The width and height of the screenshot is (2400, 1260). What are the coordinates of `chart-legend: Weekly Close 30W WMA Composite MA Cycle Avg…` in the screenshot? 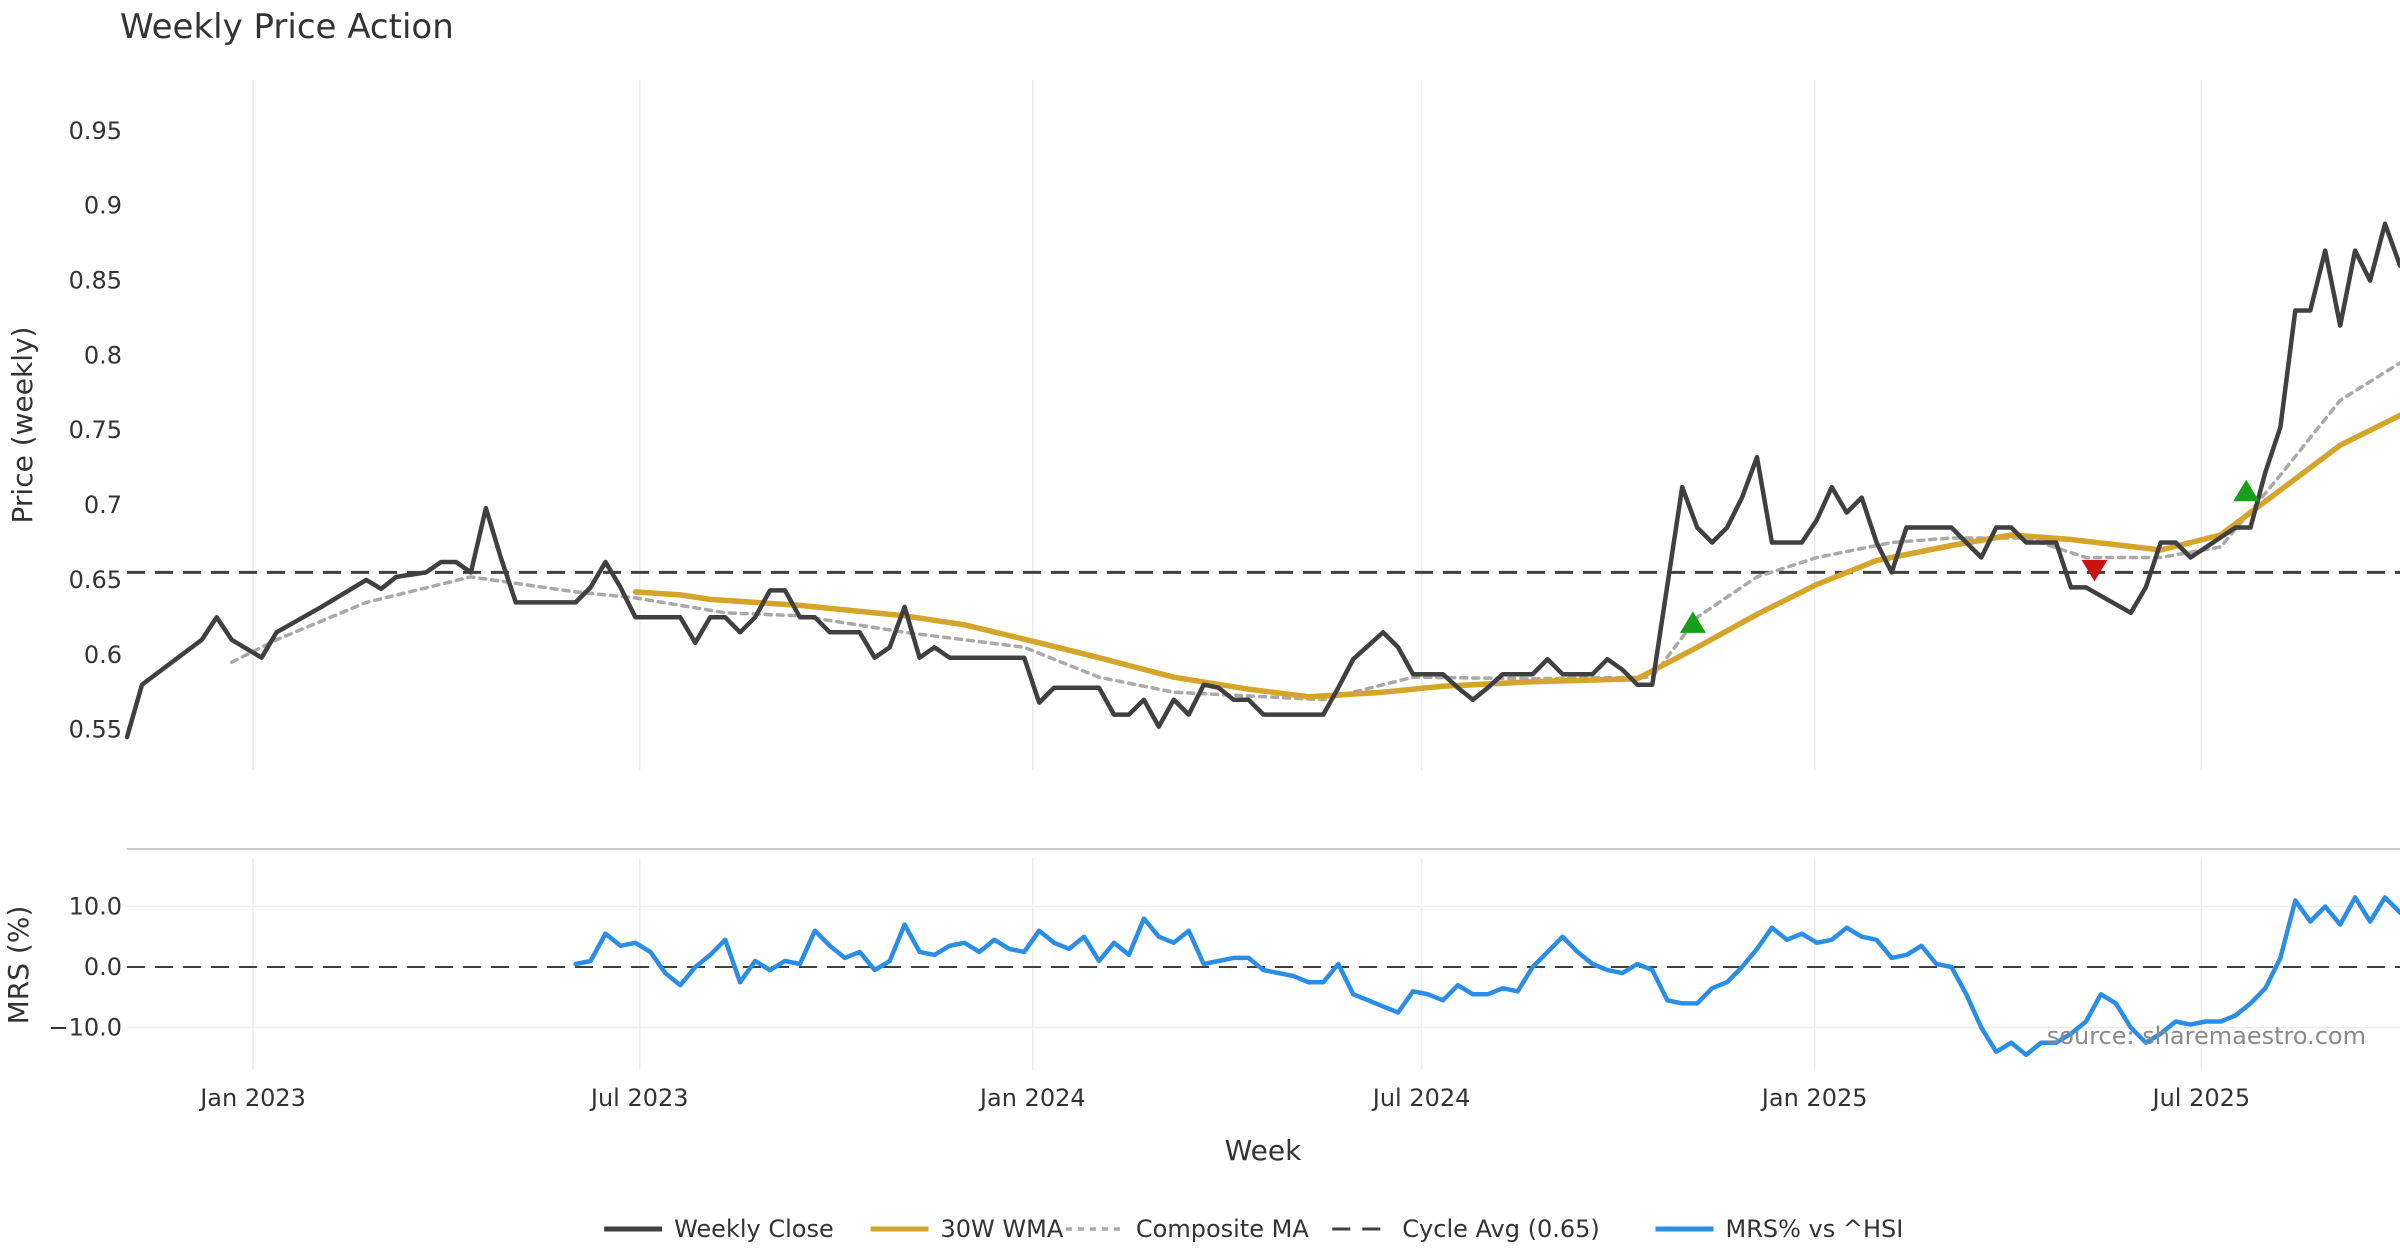 It's located at (1253, 1229).